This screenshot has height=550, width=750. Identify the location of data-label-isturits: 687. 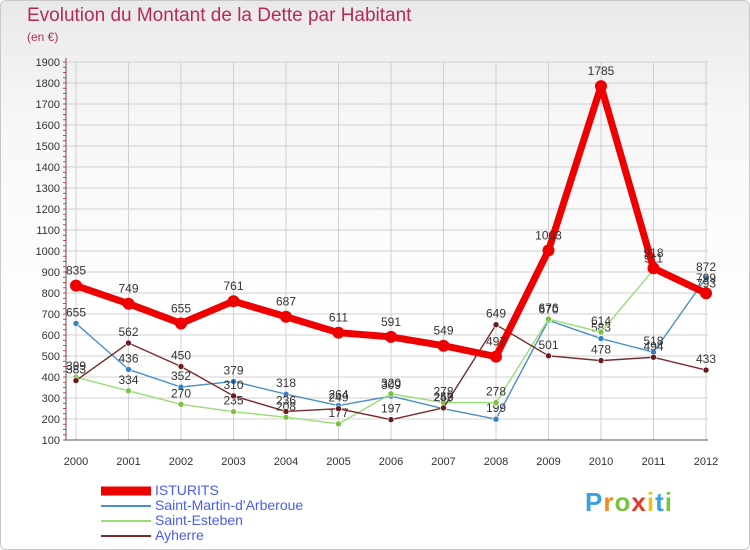
(286, 302).